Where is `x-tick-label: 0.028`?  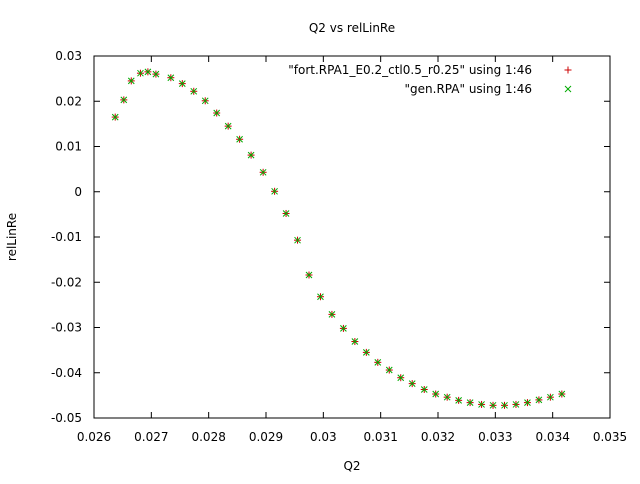 x-tick-label: 0.028 is located at coordinates (208, 437).